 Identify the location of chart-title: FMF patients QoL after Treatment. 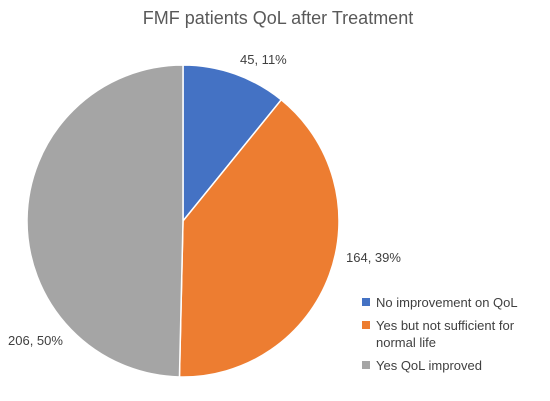
(278, 18).